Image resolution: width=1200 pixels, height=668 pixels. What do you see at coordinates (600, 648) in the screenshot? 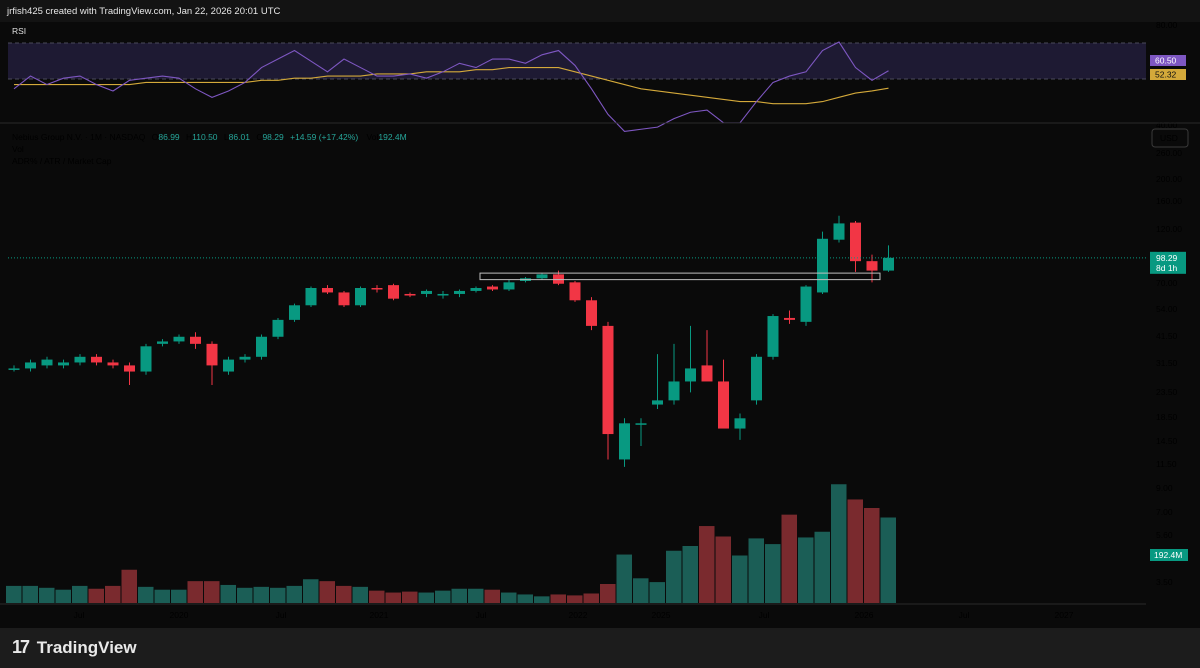
I see `footer: 17 TradingView` at bounding box center [600, 648].